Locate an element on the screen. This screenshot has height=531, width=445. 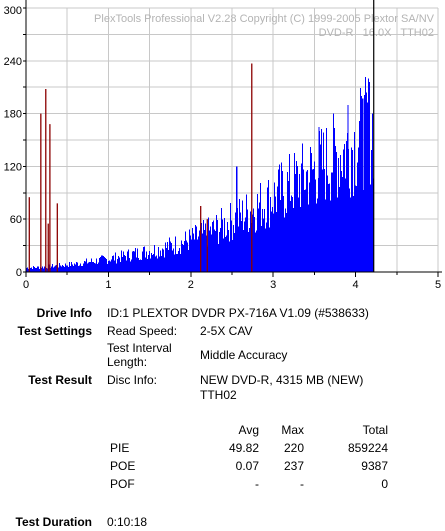
test-result-label: Test Result is located at coordinates (60, 380).